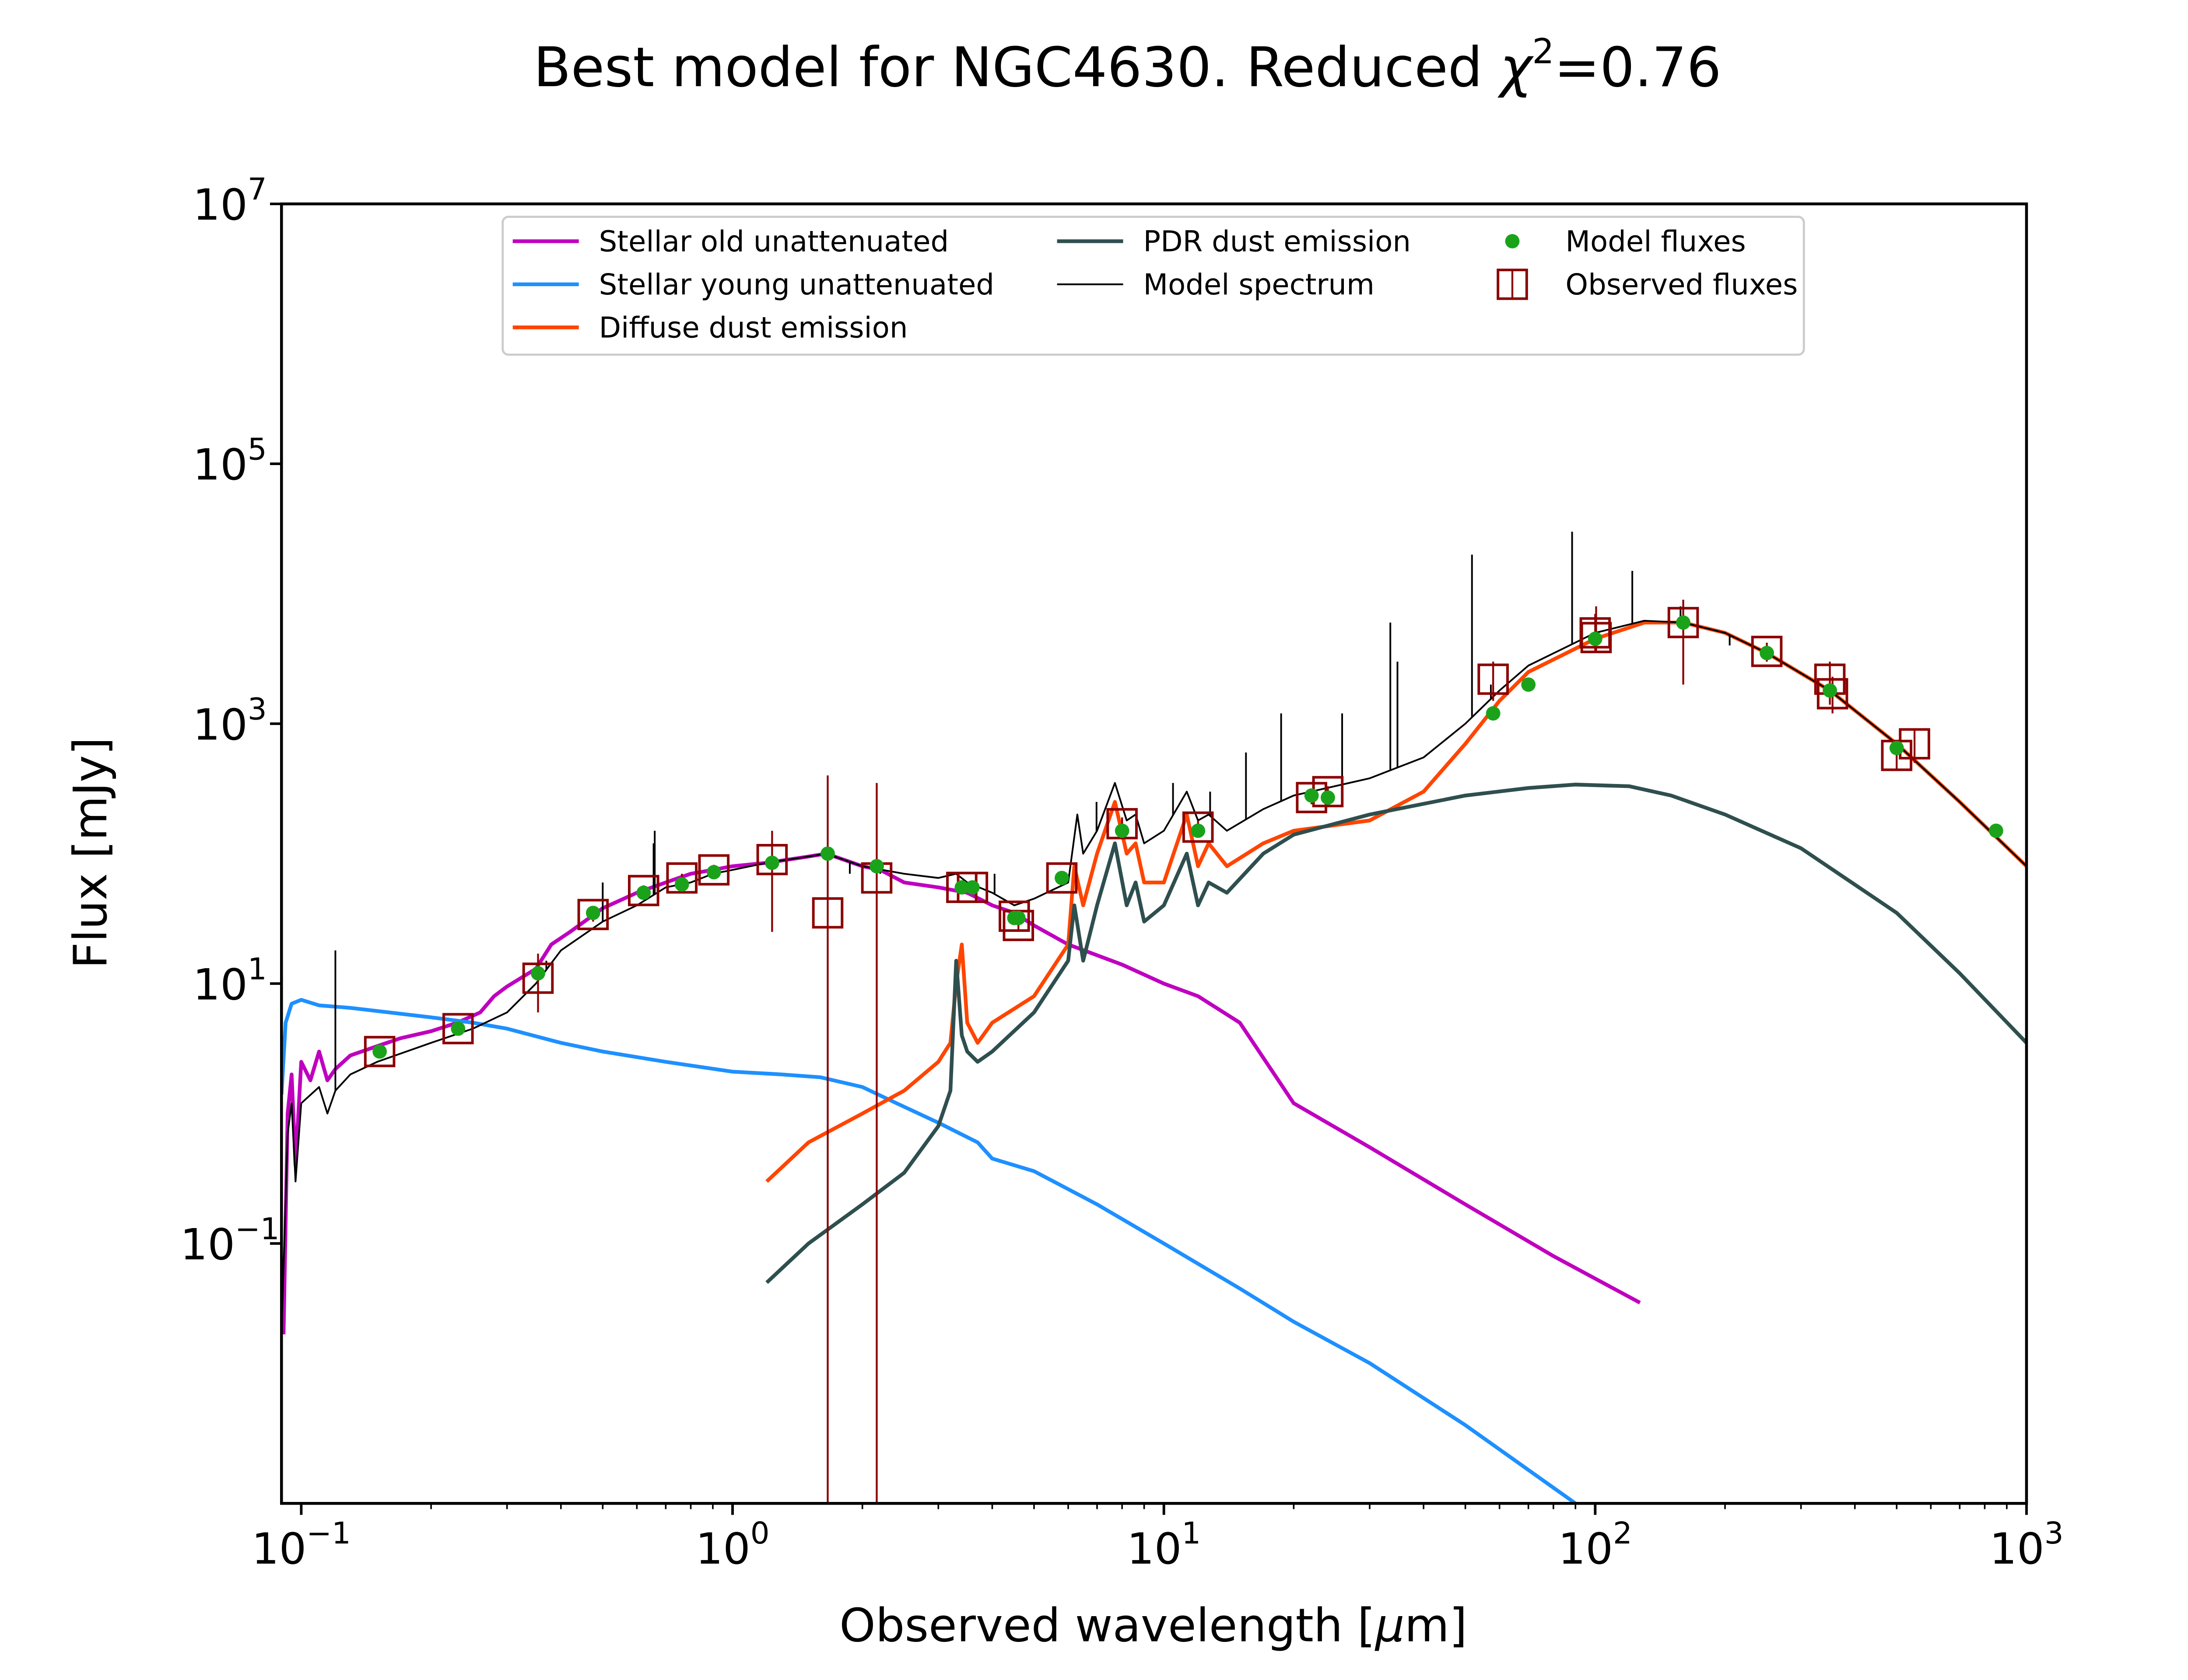  Describe the element at coordinates (230, 1240) in the screenshot. I see `y-tick-label: 10⁻¹` at that location.